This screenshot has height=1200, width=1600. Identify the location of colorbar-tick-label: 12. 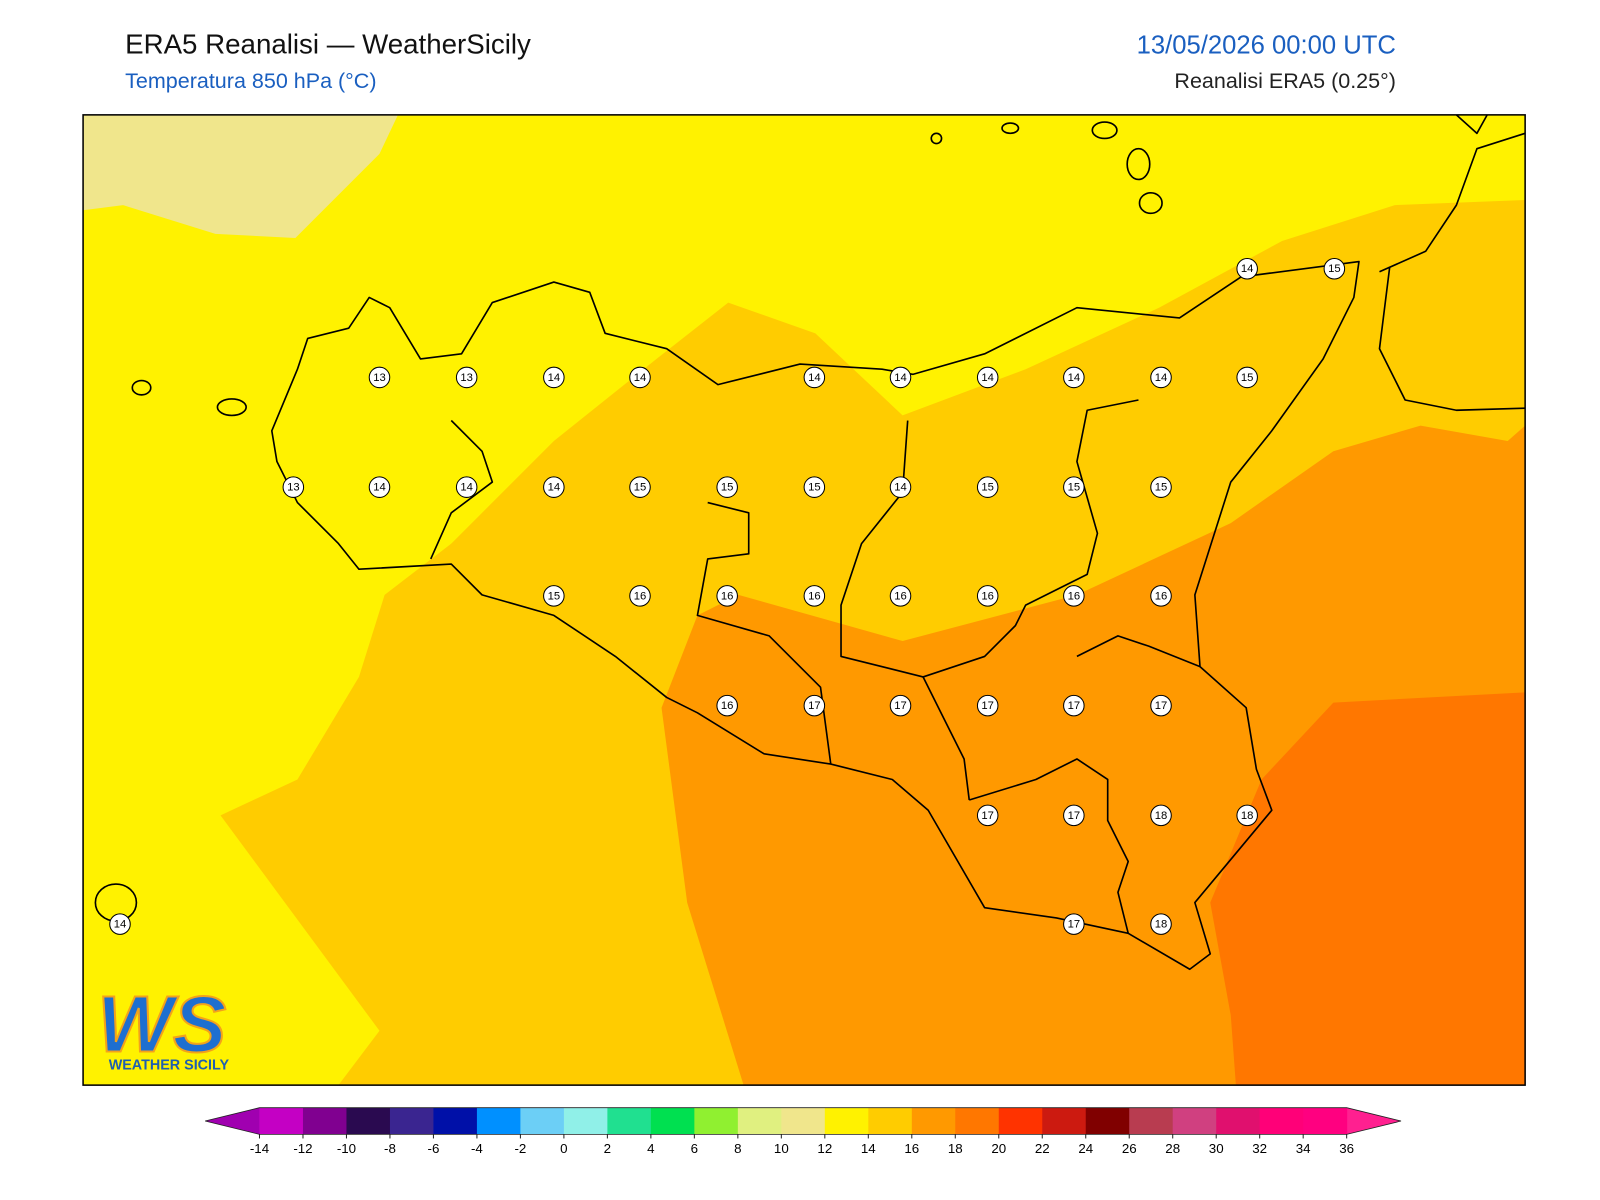
(824, 1148).